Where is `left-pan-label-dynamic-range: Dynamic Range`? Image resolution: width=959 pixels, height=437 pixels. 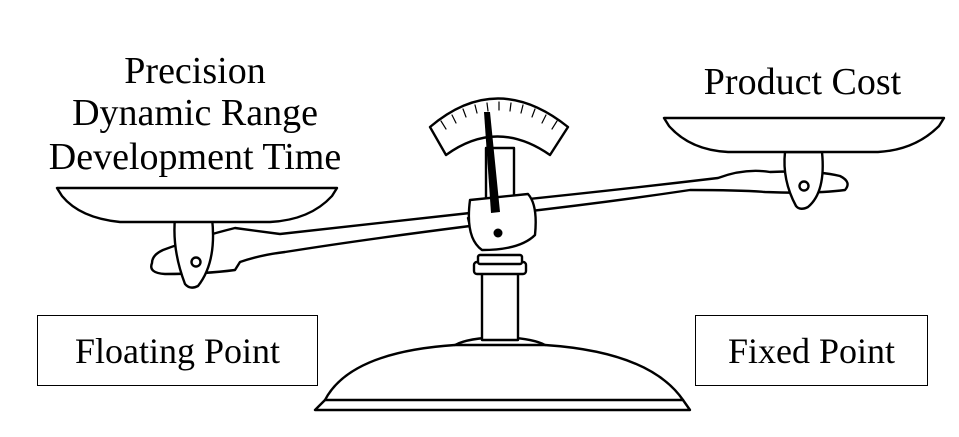
left-pan-label-dynamic-range: Dynamic Range is located at coordinates (195, 113).